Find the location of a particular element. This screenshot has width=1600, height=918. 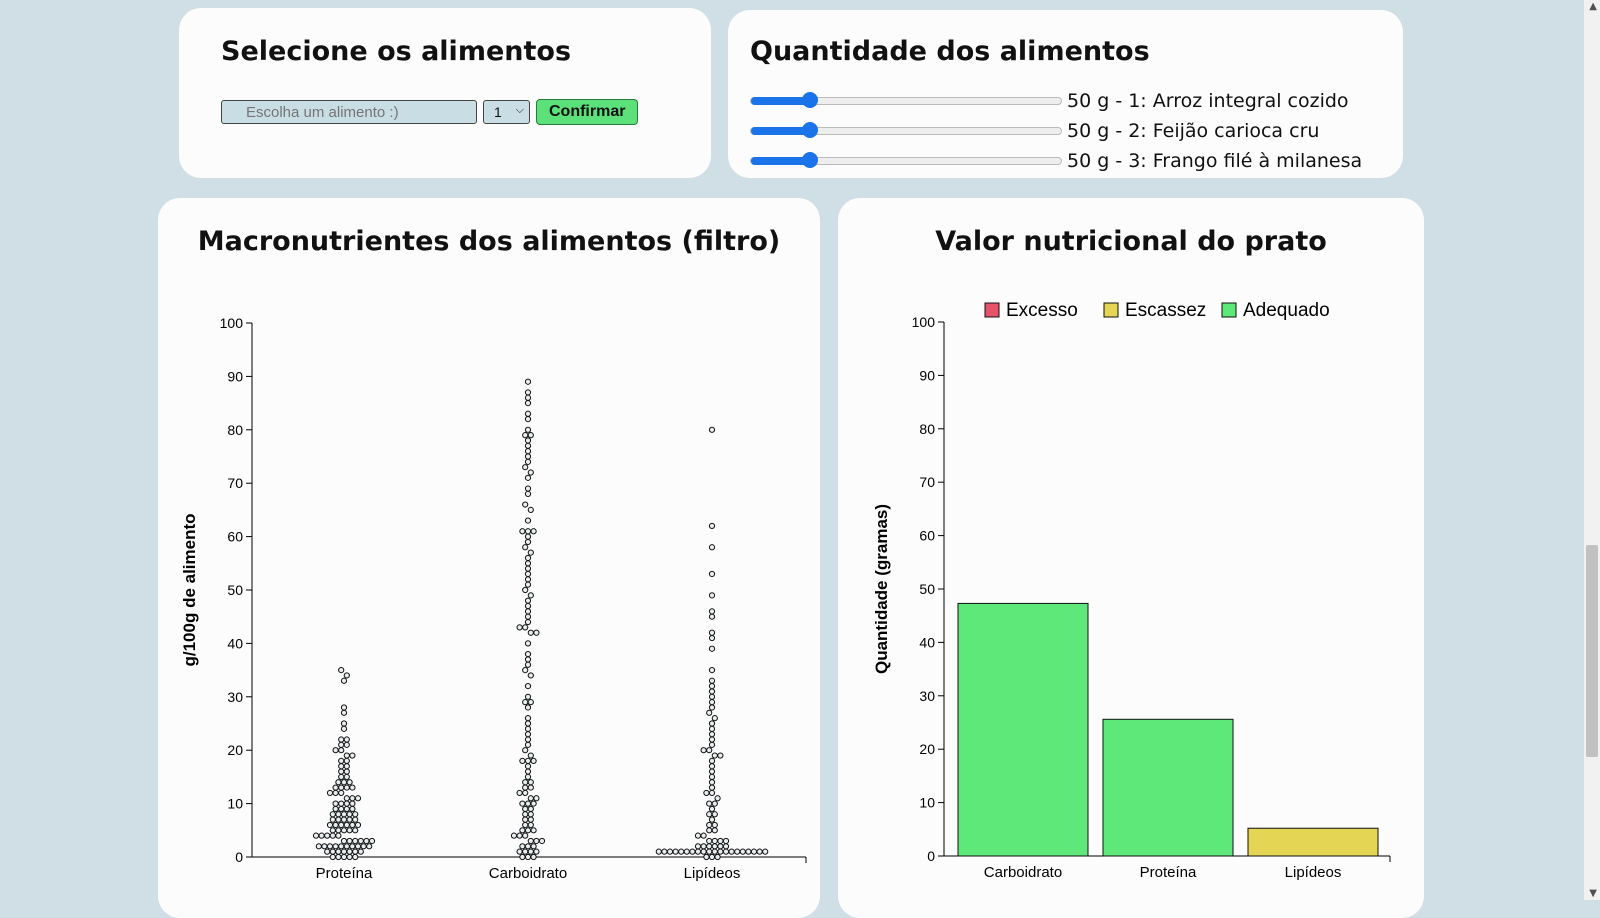

confirm-button: Confirmar is located at coordinates (587, 112).